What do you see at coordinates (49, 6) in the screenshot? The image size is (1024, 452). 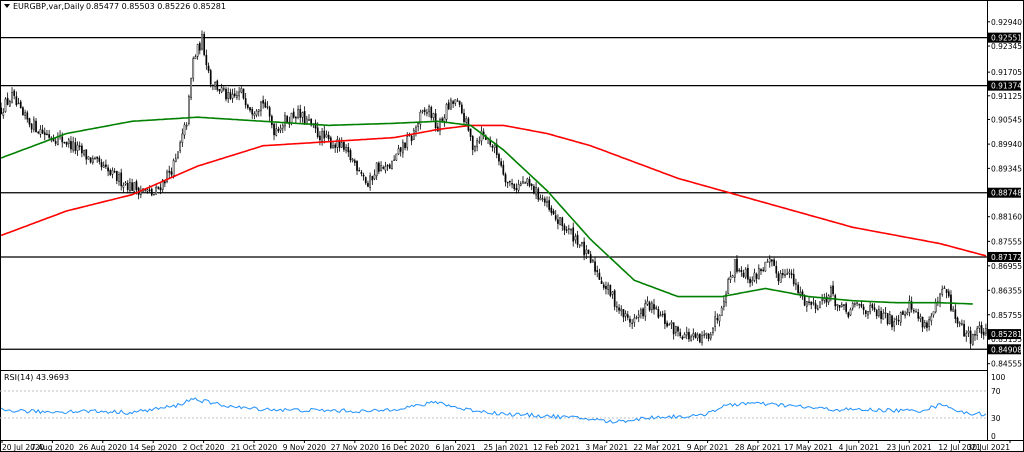 I see `symbol-label: EURGBP,var,Daily` at bounding box center [49, 6].